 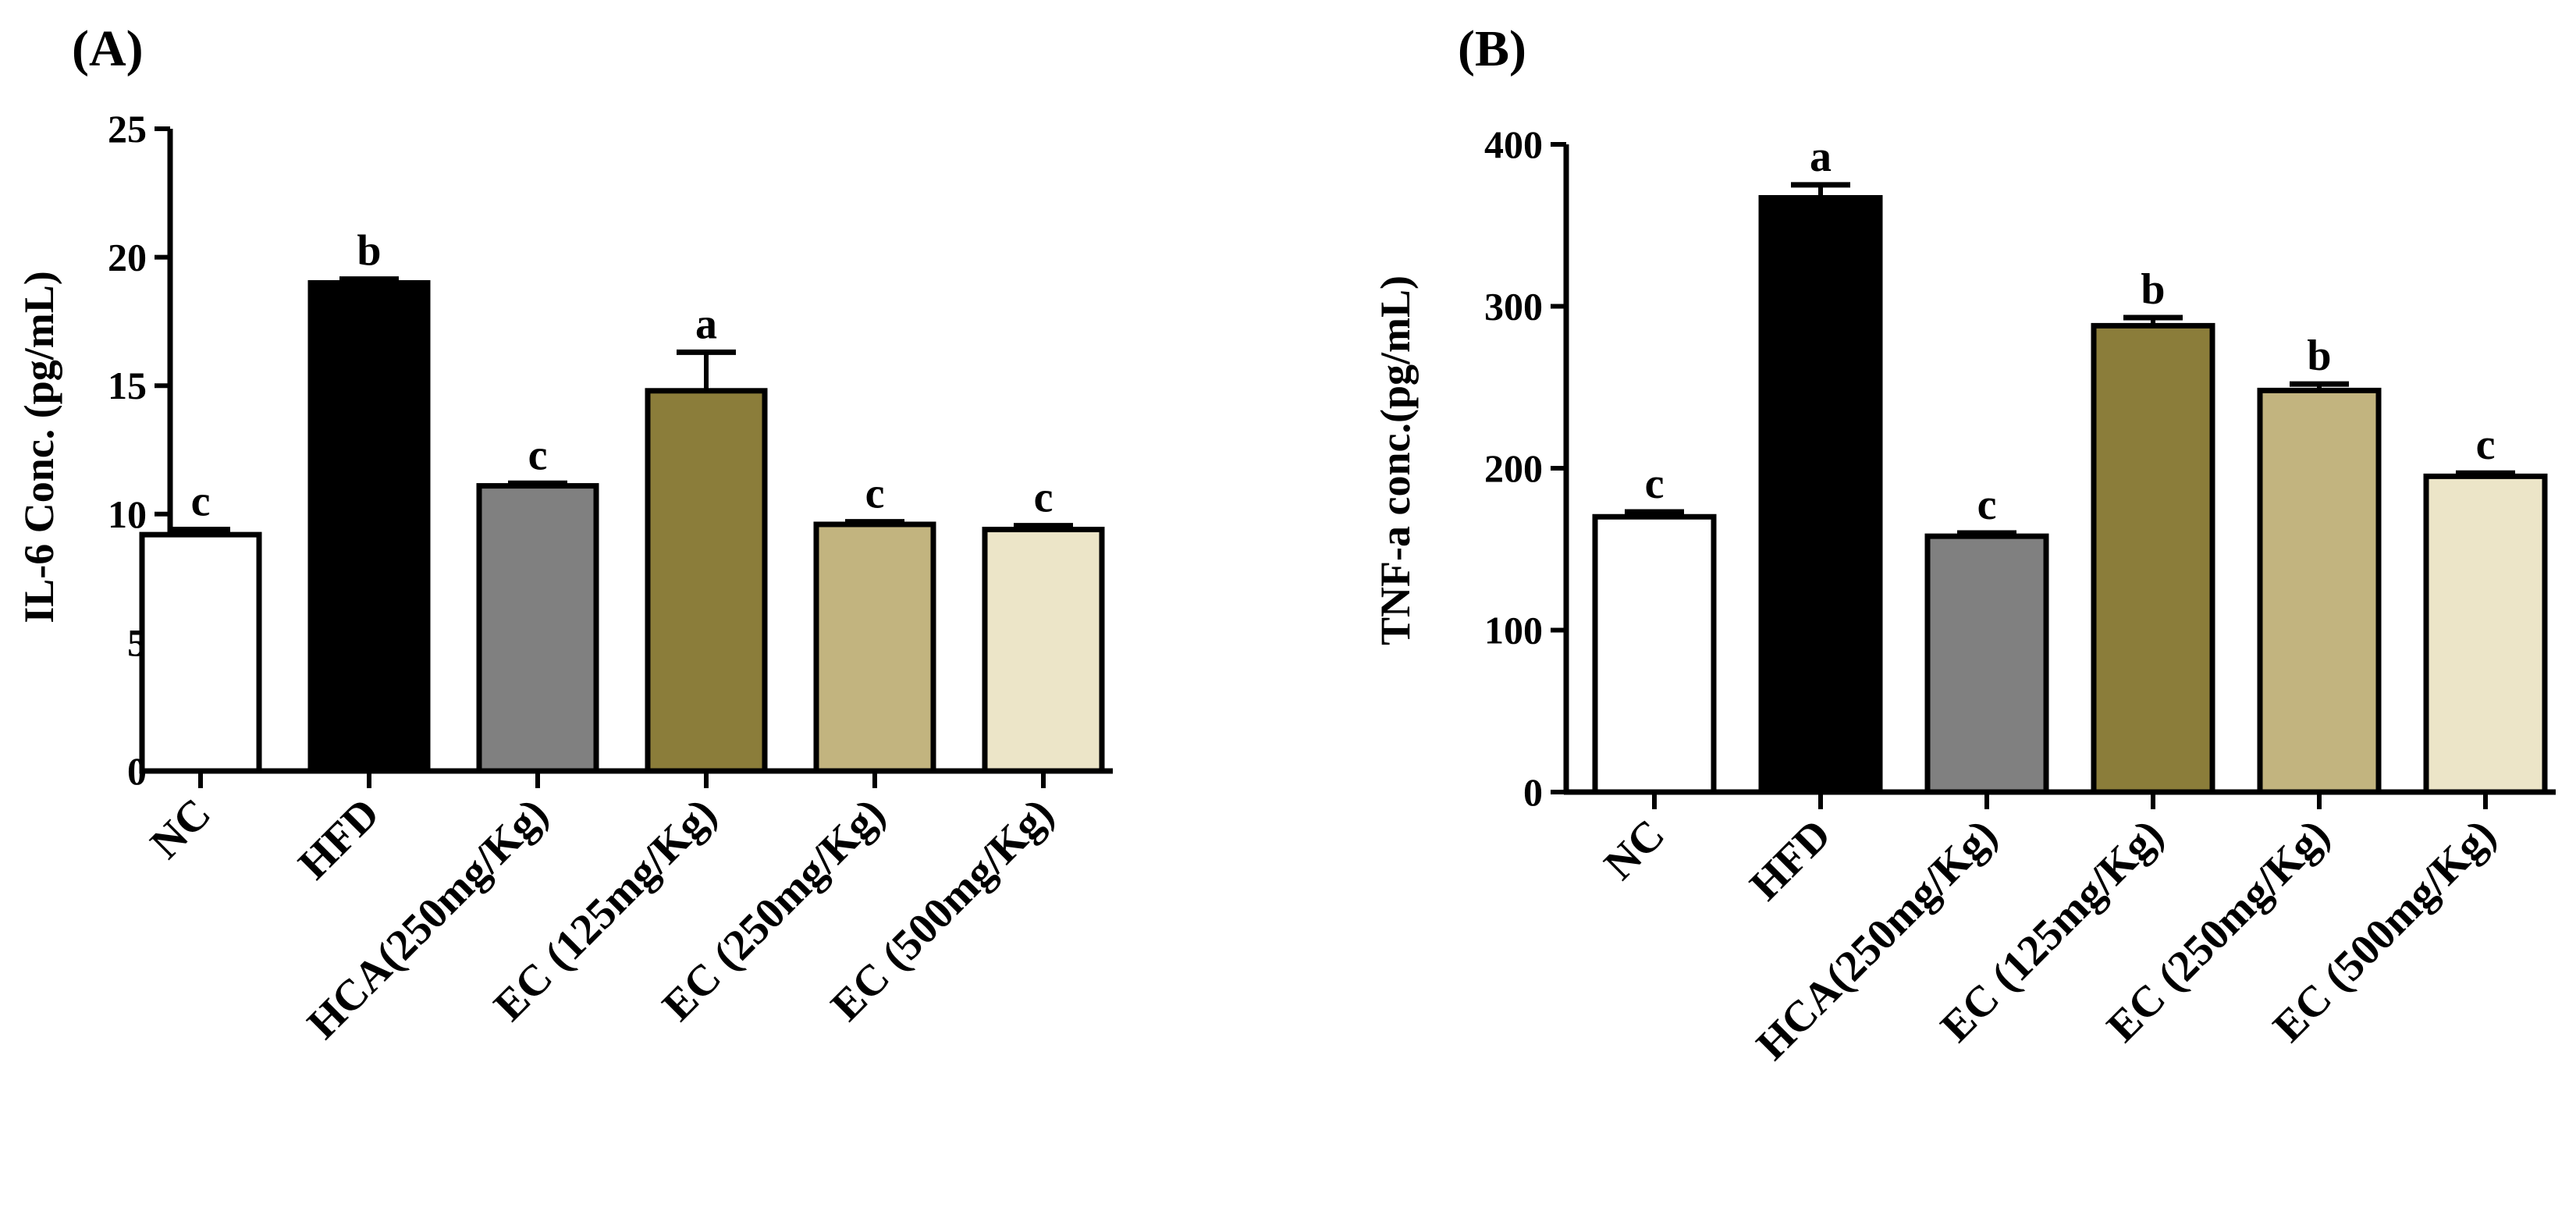 What do you see at coordinates (128, 385) in the screenshot?
I see `panel-a-y-tick-label: 15` at bounding box center [128, 385].